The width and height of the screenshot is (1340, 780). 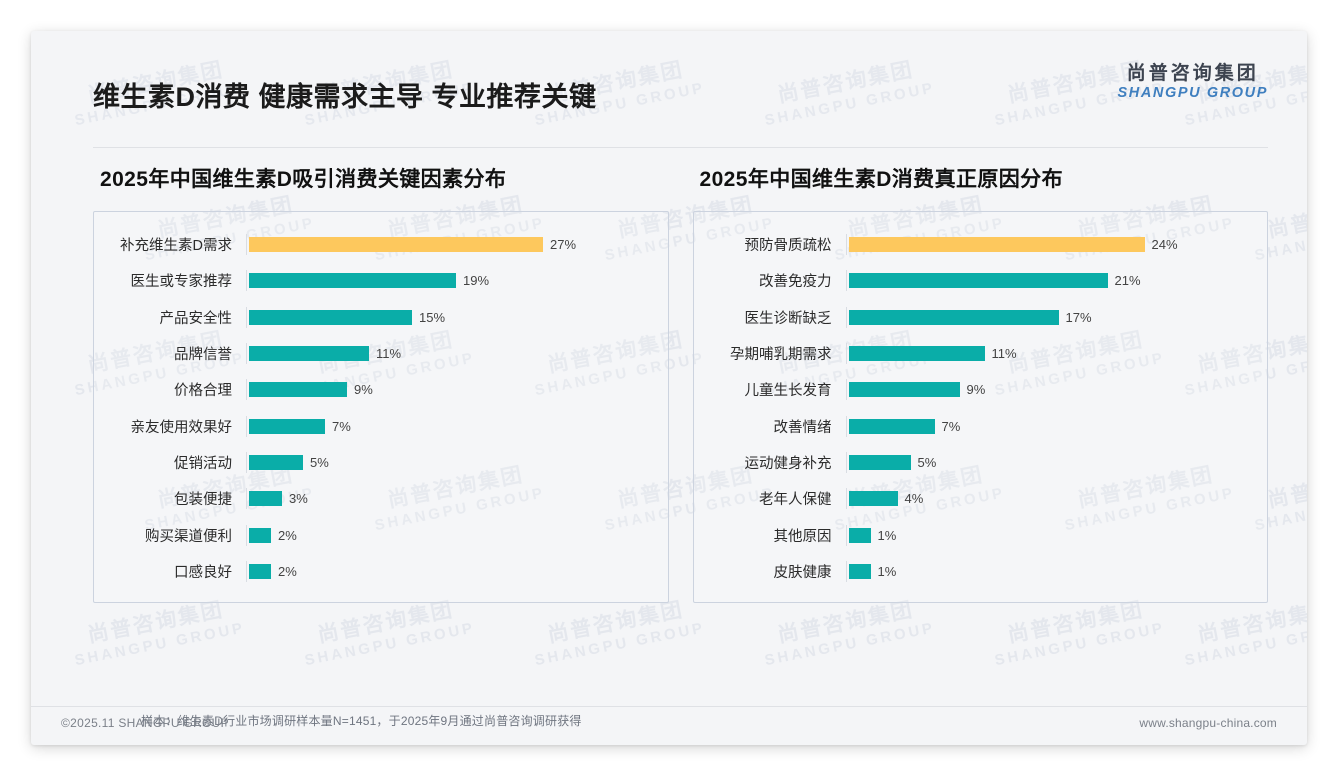 What do you see at coordinates (781, 354) in the screenshot?
I see `bar-category-label: 孕期哺乳期需求` at bounding box center [781, 354].